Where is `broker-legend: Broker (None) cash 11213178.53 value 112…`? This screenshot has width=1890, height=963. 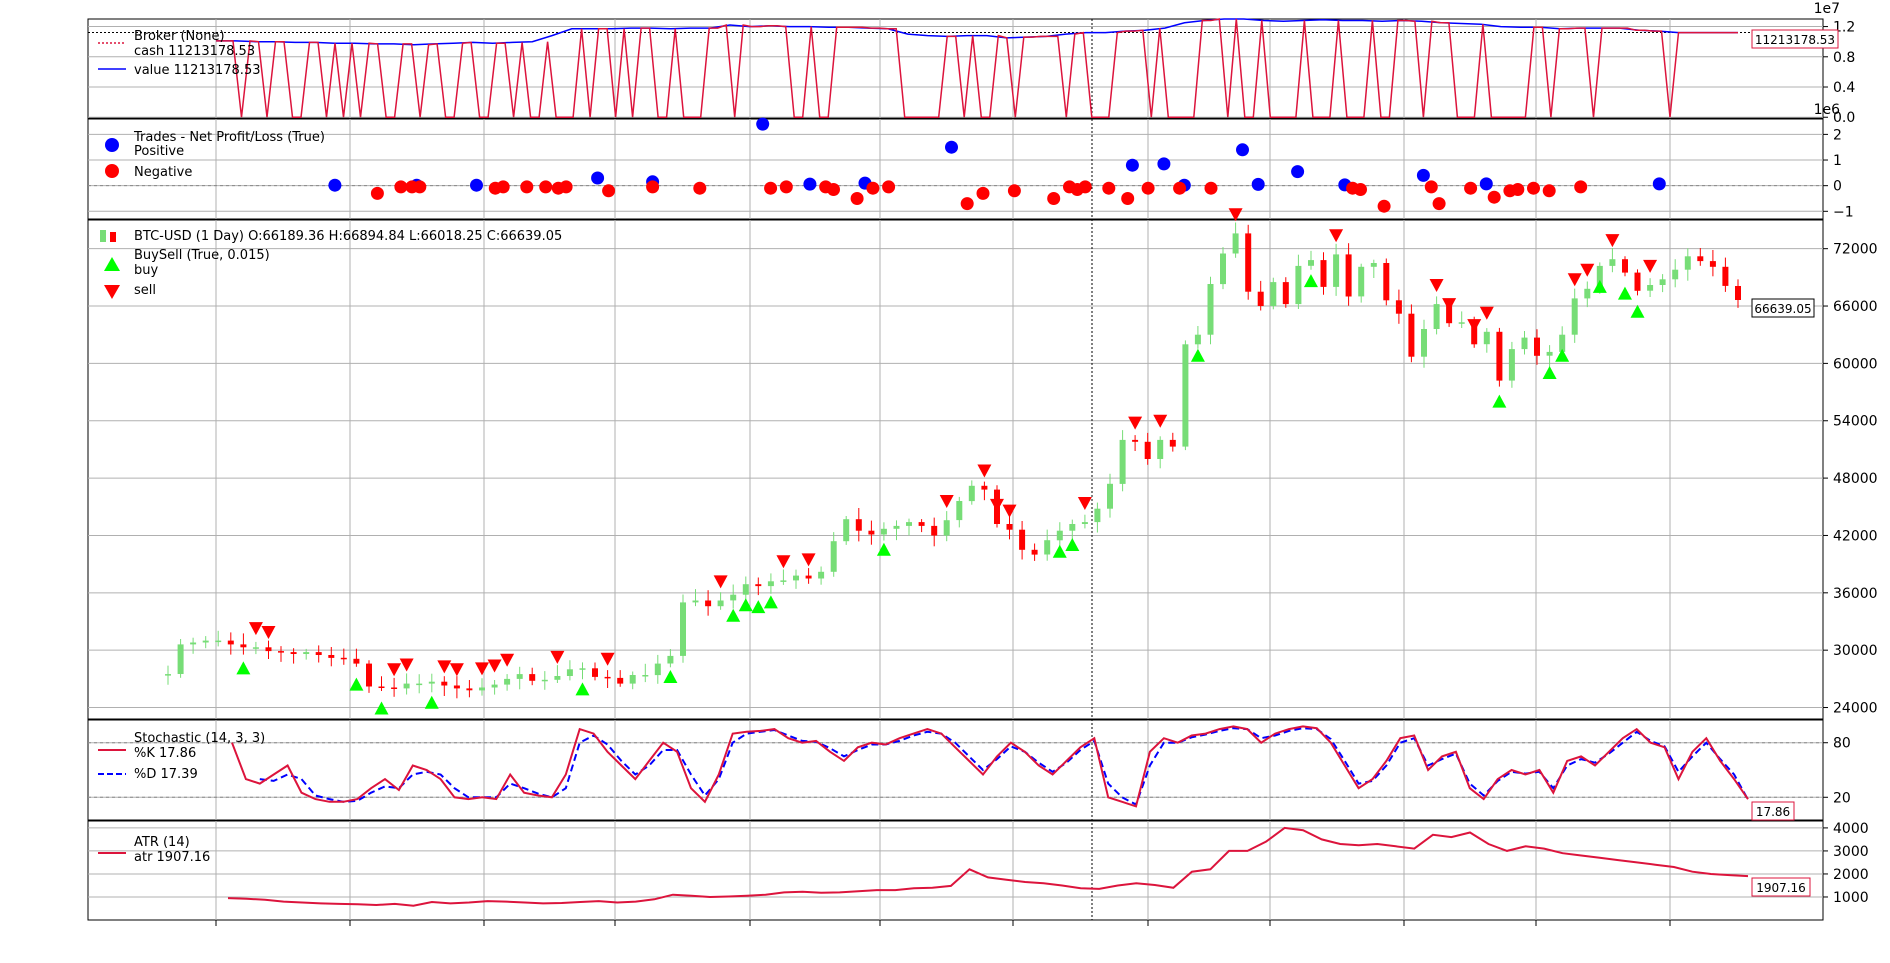
broker-legend: Broker (None) cash 11213178.53 value 112… is located at coordinates (179, 53).